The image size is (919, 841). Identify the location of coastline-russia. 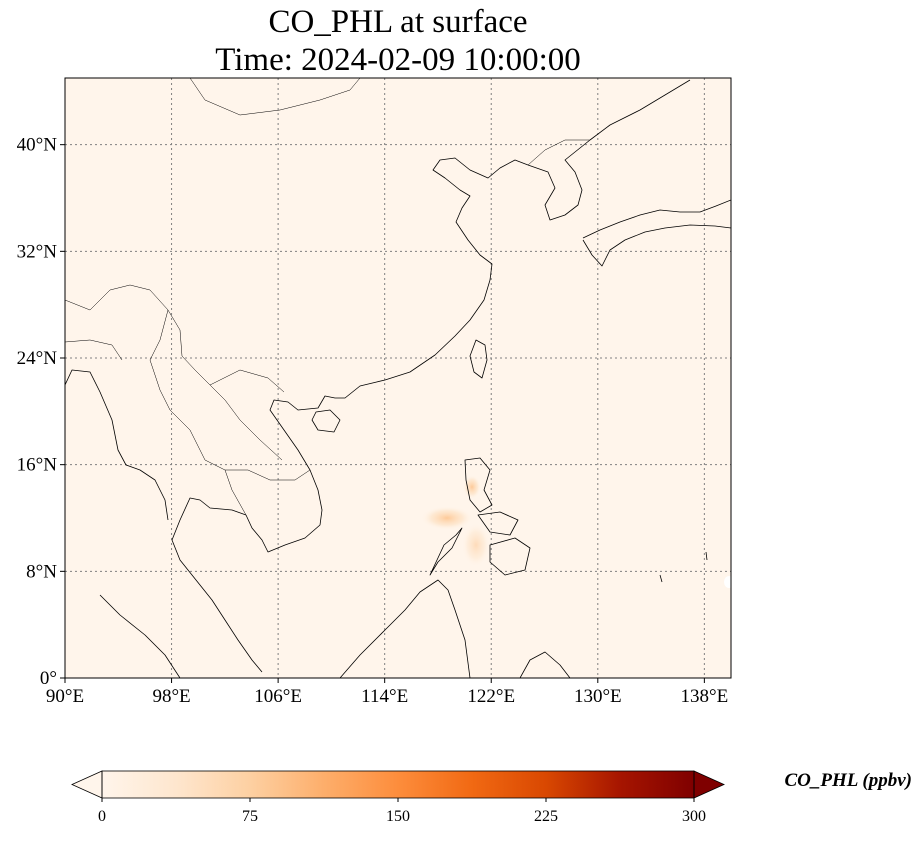
(640, 110).